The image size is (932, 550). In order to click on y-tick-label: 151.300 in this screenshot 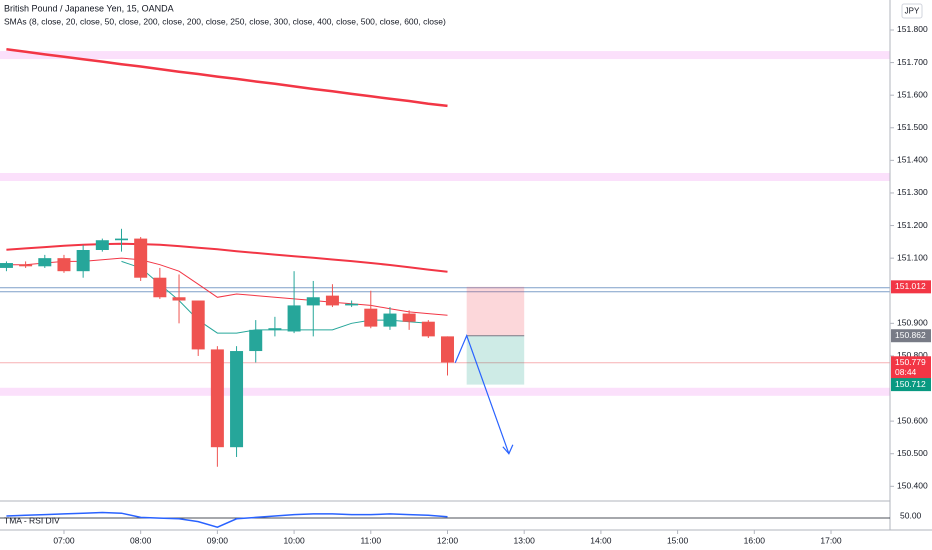, I will do `click(912, 192)`.